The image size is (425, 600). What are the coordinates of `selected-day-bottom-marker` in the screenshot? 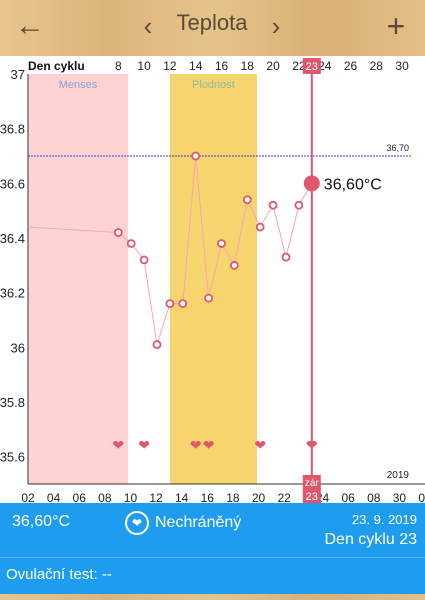 It's located at (311, 489).